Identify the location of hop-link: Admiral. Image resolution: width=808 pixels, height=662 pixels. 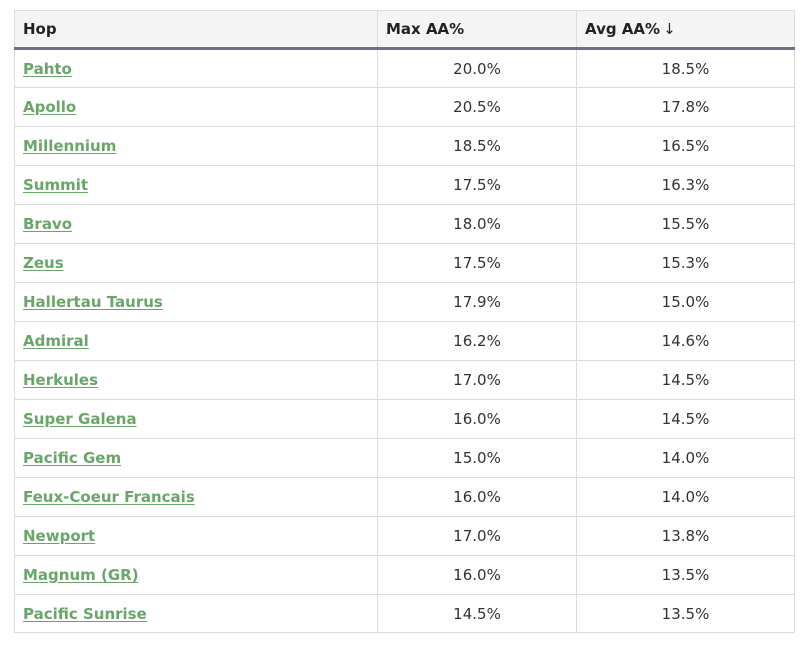
(56, 341).